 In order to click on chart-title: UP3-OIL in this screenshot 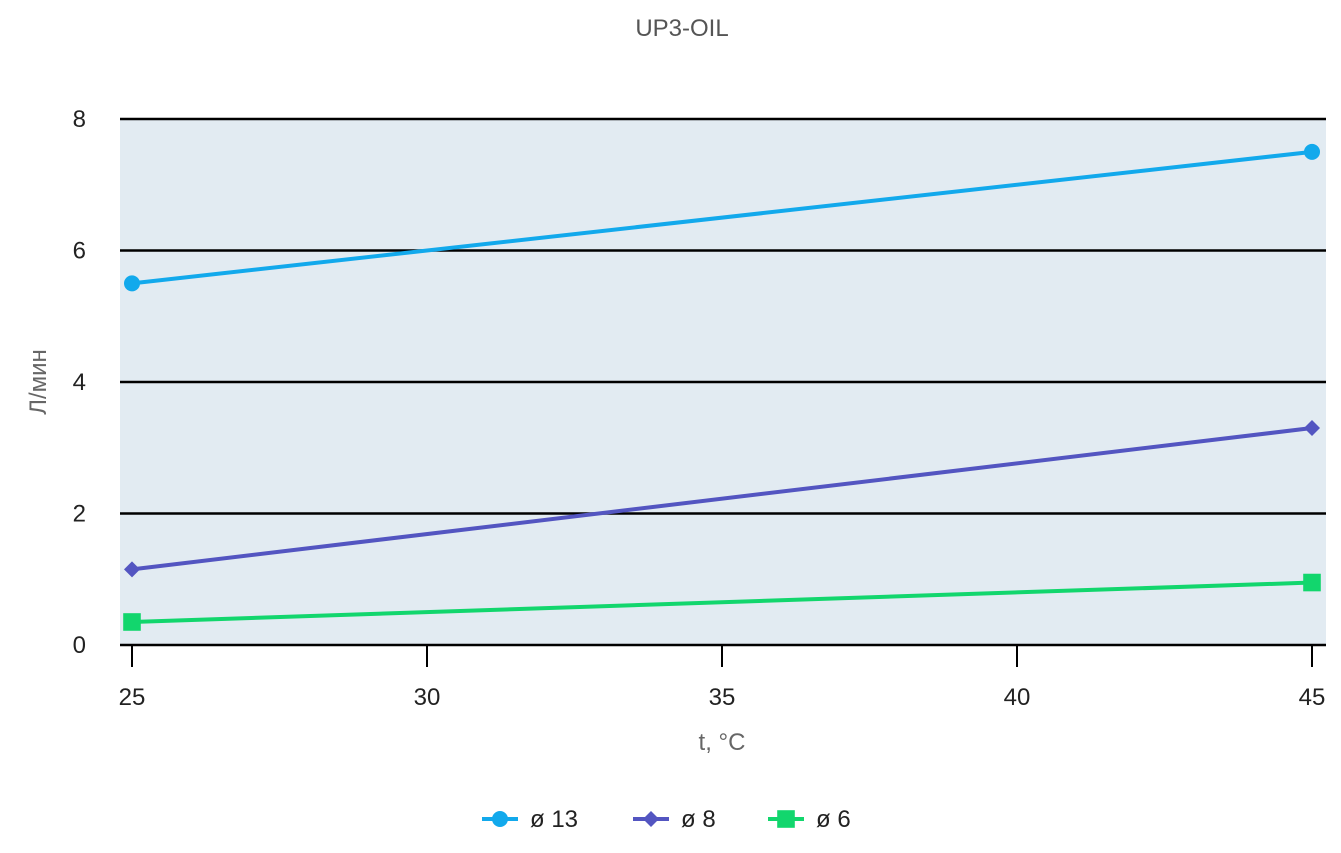, I will do `click(681, 28)`.